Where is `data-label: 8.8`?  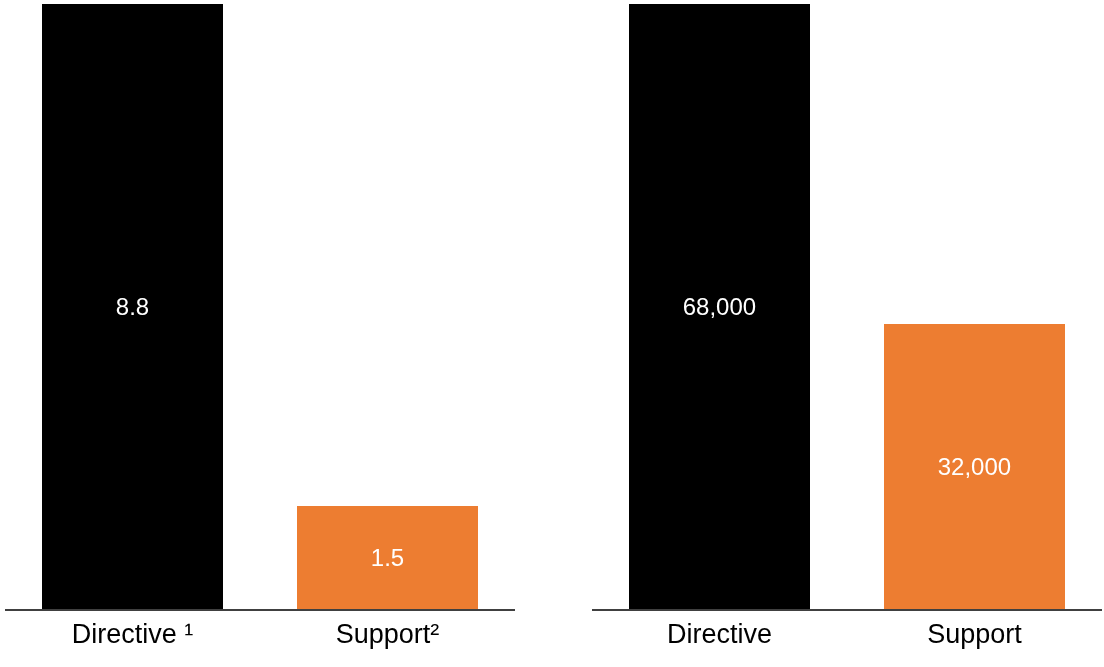
data-label: 8.8 is located at coordinates (132, 306).